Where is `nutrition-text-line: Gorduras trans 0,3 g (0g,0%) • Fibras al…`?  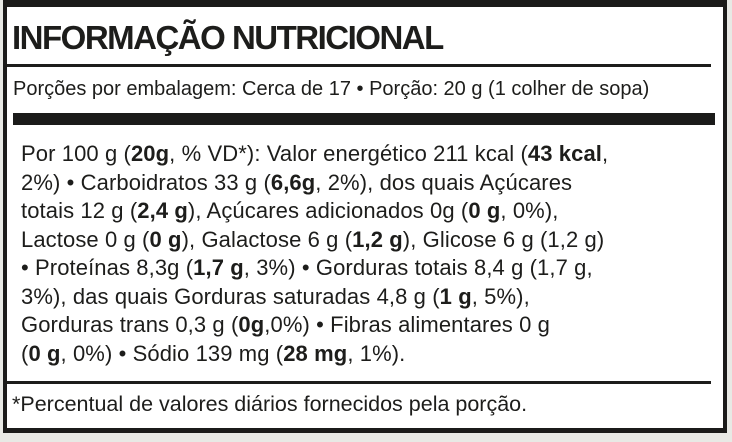
nutrition-text-line: Gorduras trans 0,3 g (0g,0%) • Fibras al… is located at coordinates (286, 324).